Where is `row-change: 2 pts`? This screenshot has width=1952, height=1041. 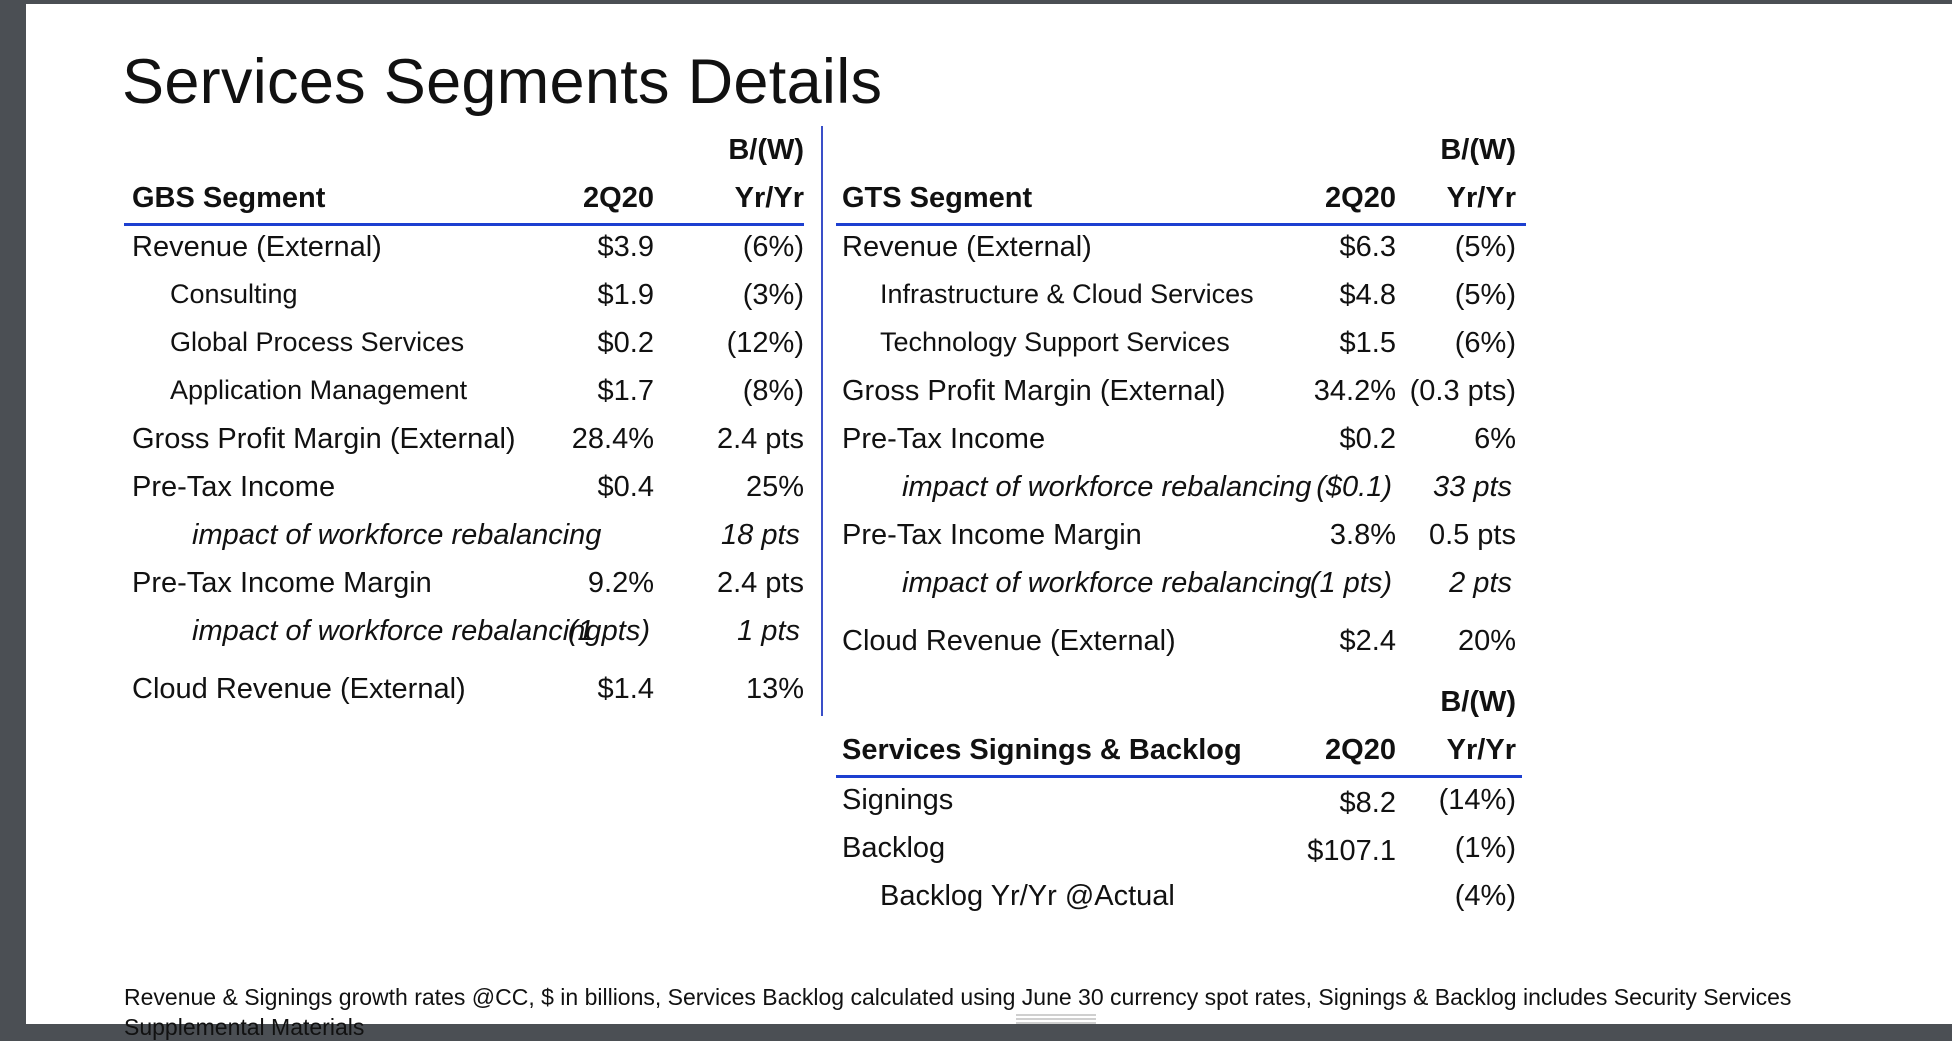 row-change: 2 pts is located at coordinates (1480, 583).